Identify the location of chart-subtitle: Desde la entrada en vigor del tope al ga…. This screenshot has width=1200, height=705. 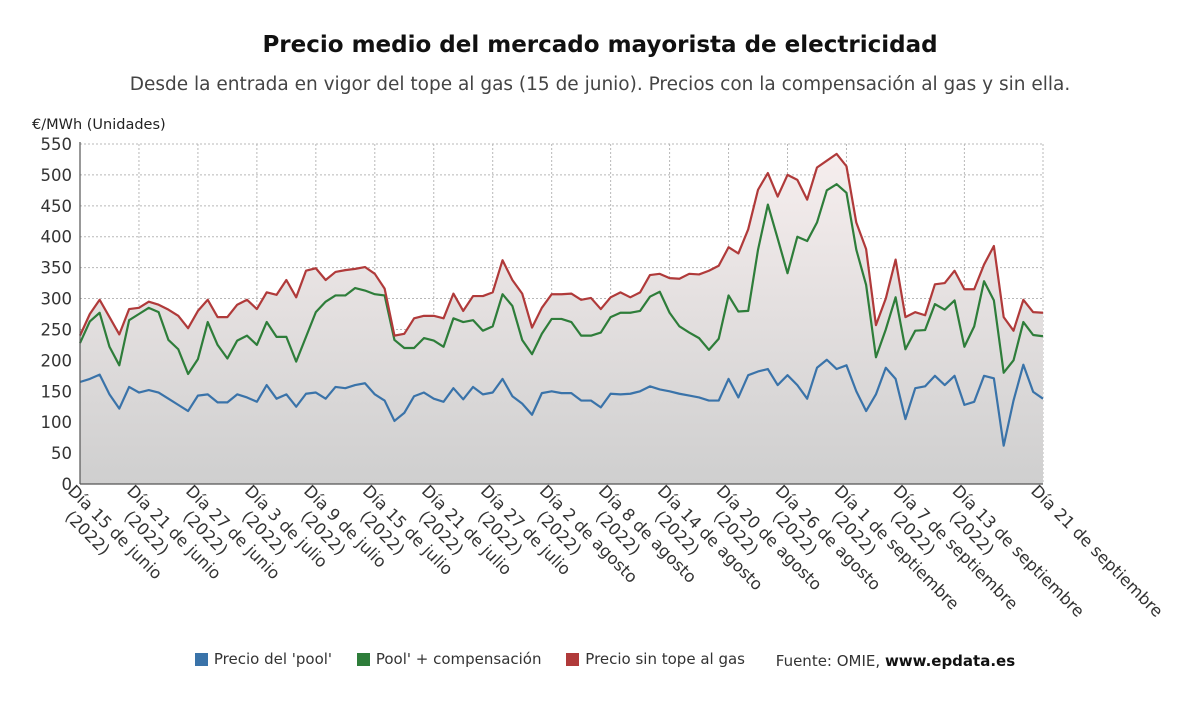
(600, 84).